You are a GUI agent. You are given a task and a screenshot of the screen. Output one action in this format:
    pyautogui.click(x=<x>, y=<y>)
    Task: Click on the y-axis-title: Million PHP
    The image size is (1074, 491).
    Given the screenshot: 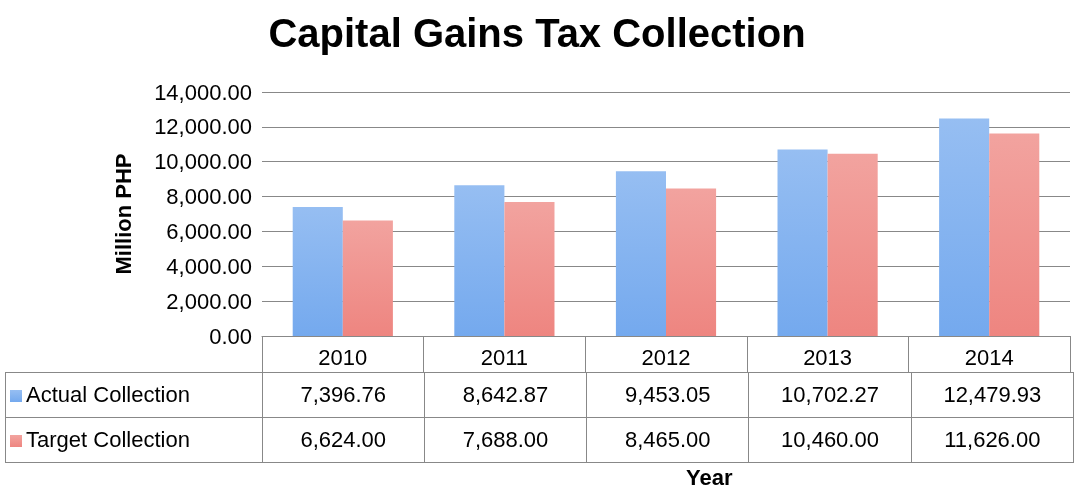 What is the action you would take?
    pyautogui.click(x=123, y=214)
    